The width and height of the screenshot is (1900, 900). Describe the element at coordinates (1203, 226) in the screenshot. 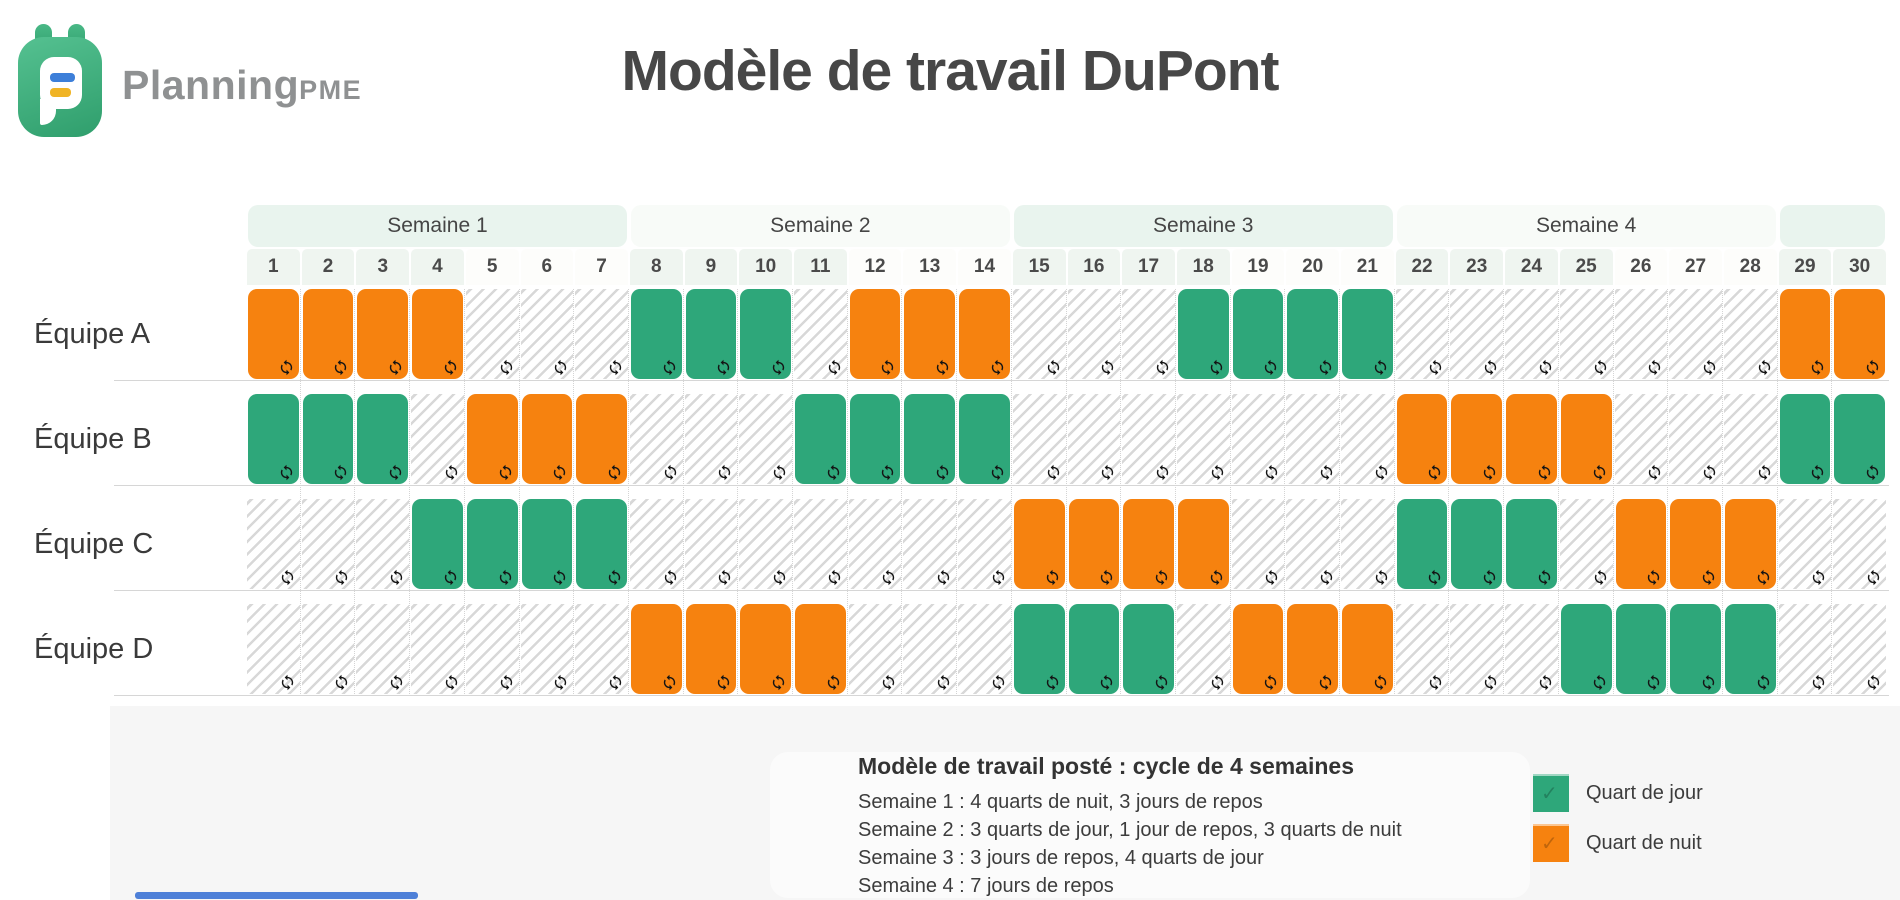

I see `week-header-3: Semaine 3` at that location.